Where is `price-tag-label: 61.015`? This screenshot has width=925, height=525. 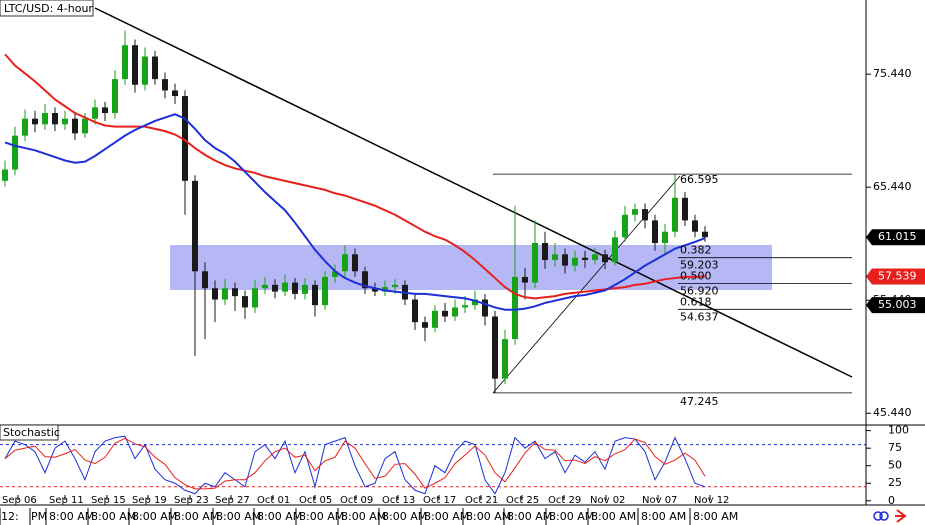
price-tag-label: 61.015 is located at coordinates (897, 236).